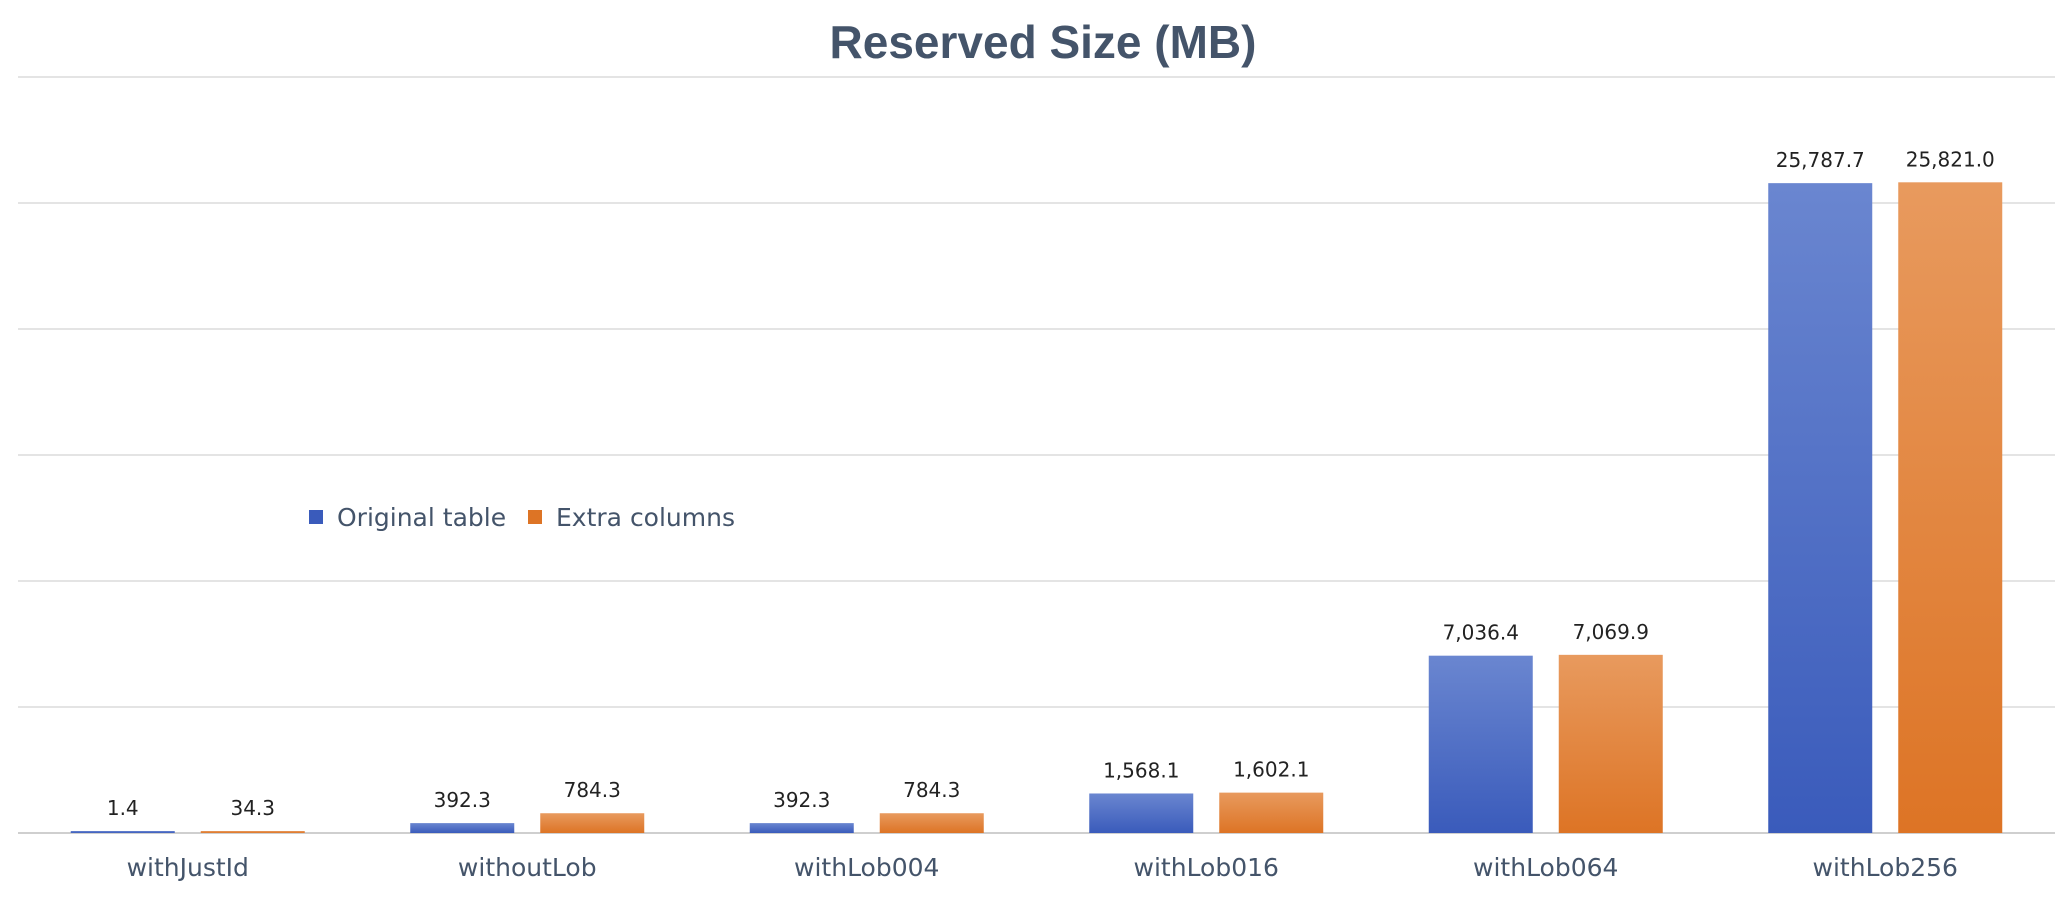 The width and height of the screenshot is (2070, 924). What do you see at coordinates (1950, 159) in the screenshot?
I see `data-label: 25,821.0` at bounding box center [1950, 159].